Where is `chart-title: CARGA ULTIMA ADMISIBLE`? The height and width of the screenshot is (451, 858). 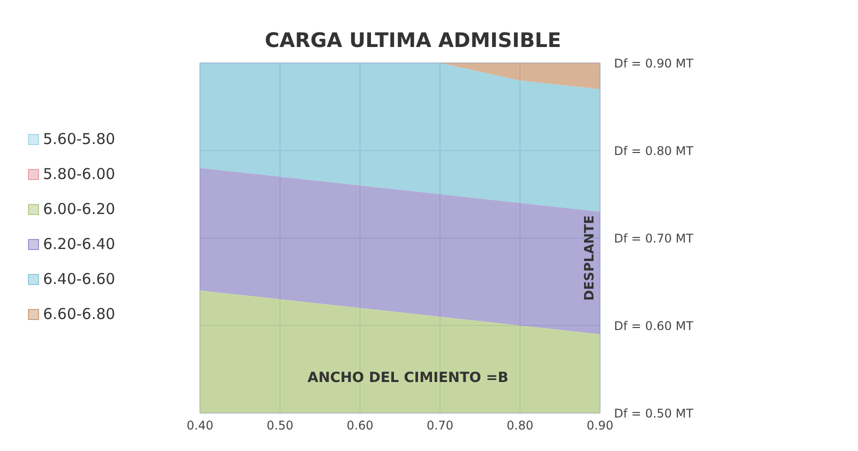
chart-title: CARGA ULTIMA ADMISIBLE is located at coordinates (413, 40).